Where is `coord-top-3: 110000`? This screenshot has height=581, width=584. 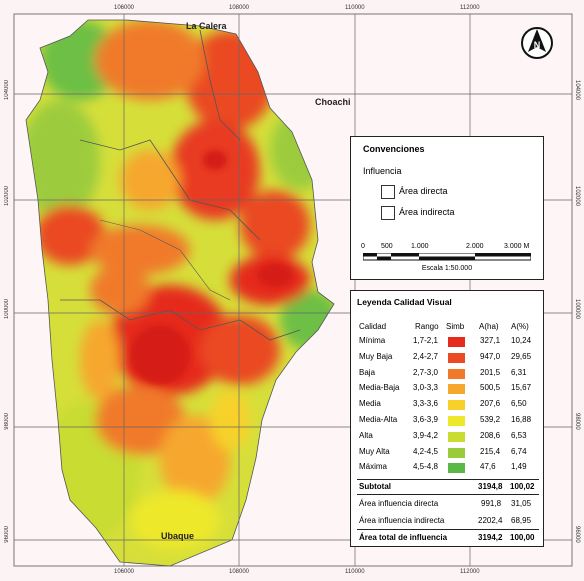
coord-top-3: 110000 is located at coordinates (355, 8).